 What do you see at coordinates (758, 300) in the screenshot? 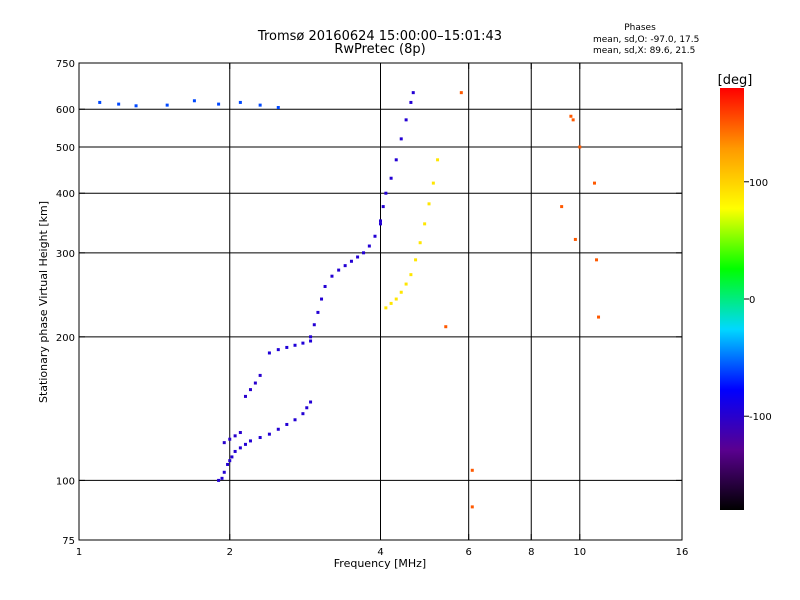
I see `colorbar-ticks: 100 0 -100` at bounding box center [758, 300].